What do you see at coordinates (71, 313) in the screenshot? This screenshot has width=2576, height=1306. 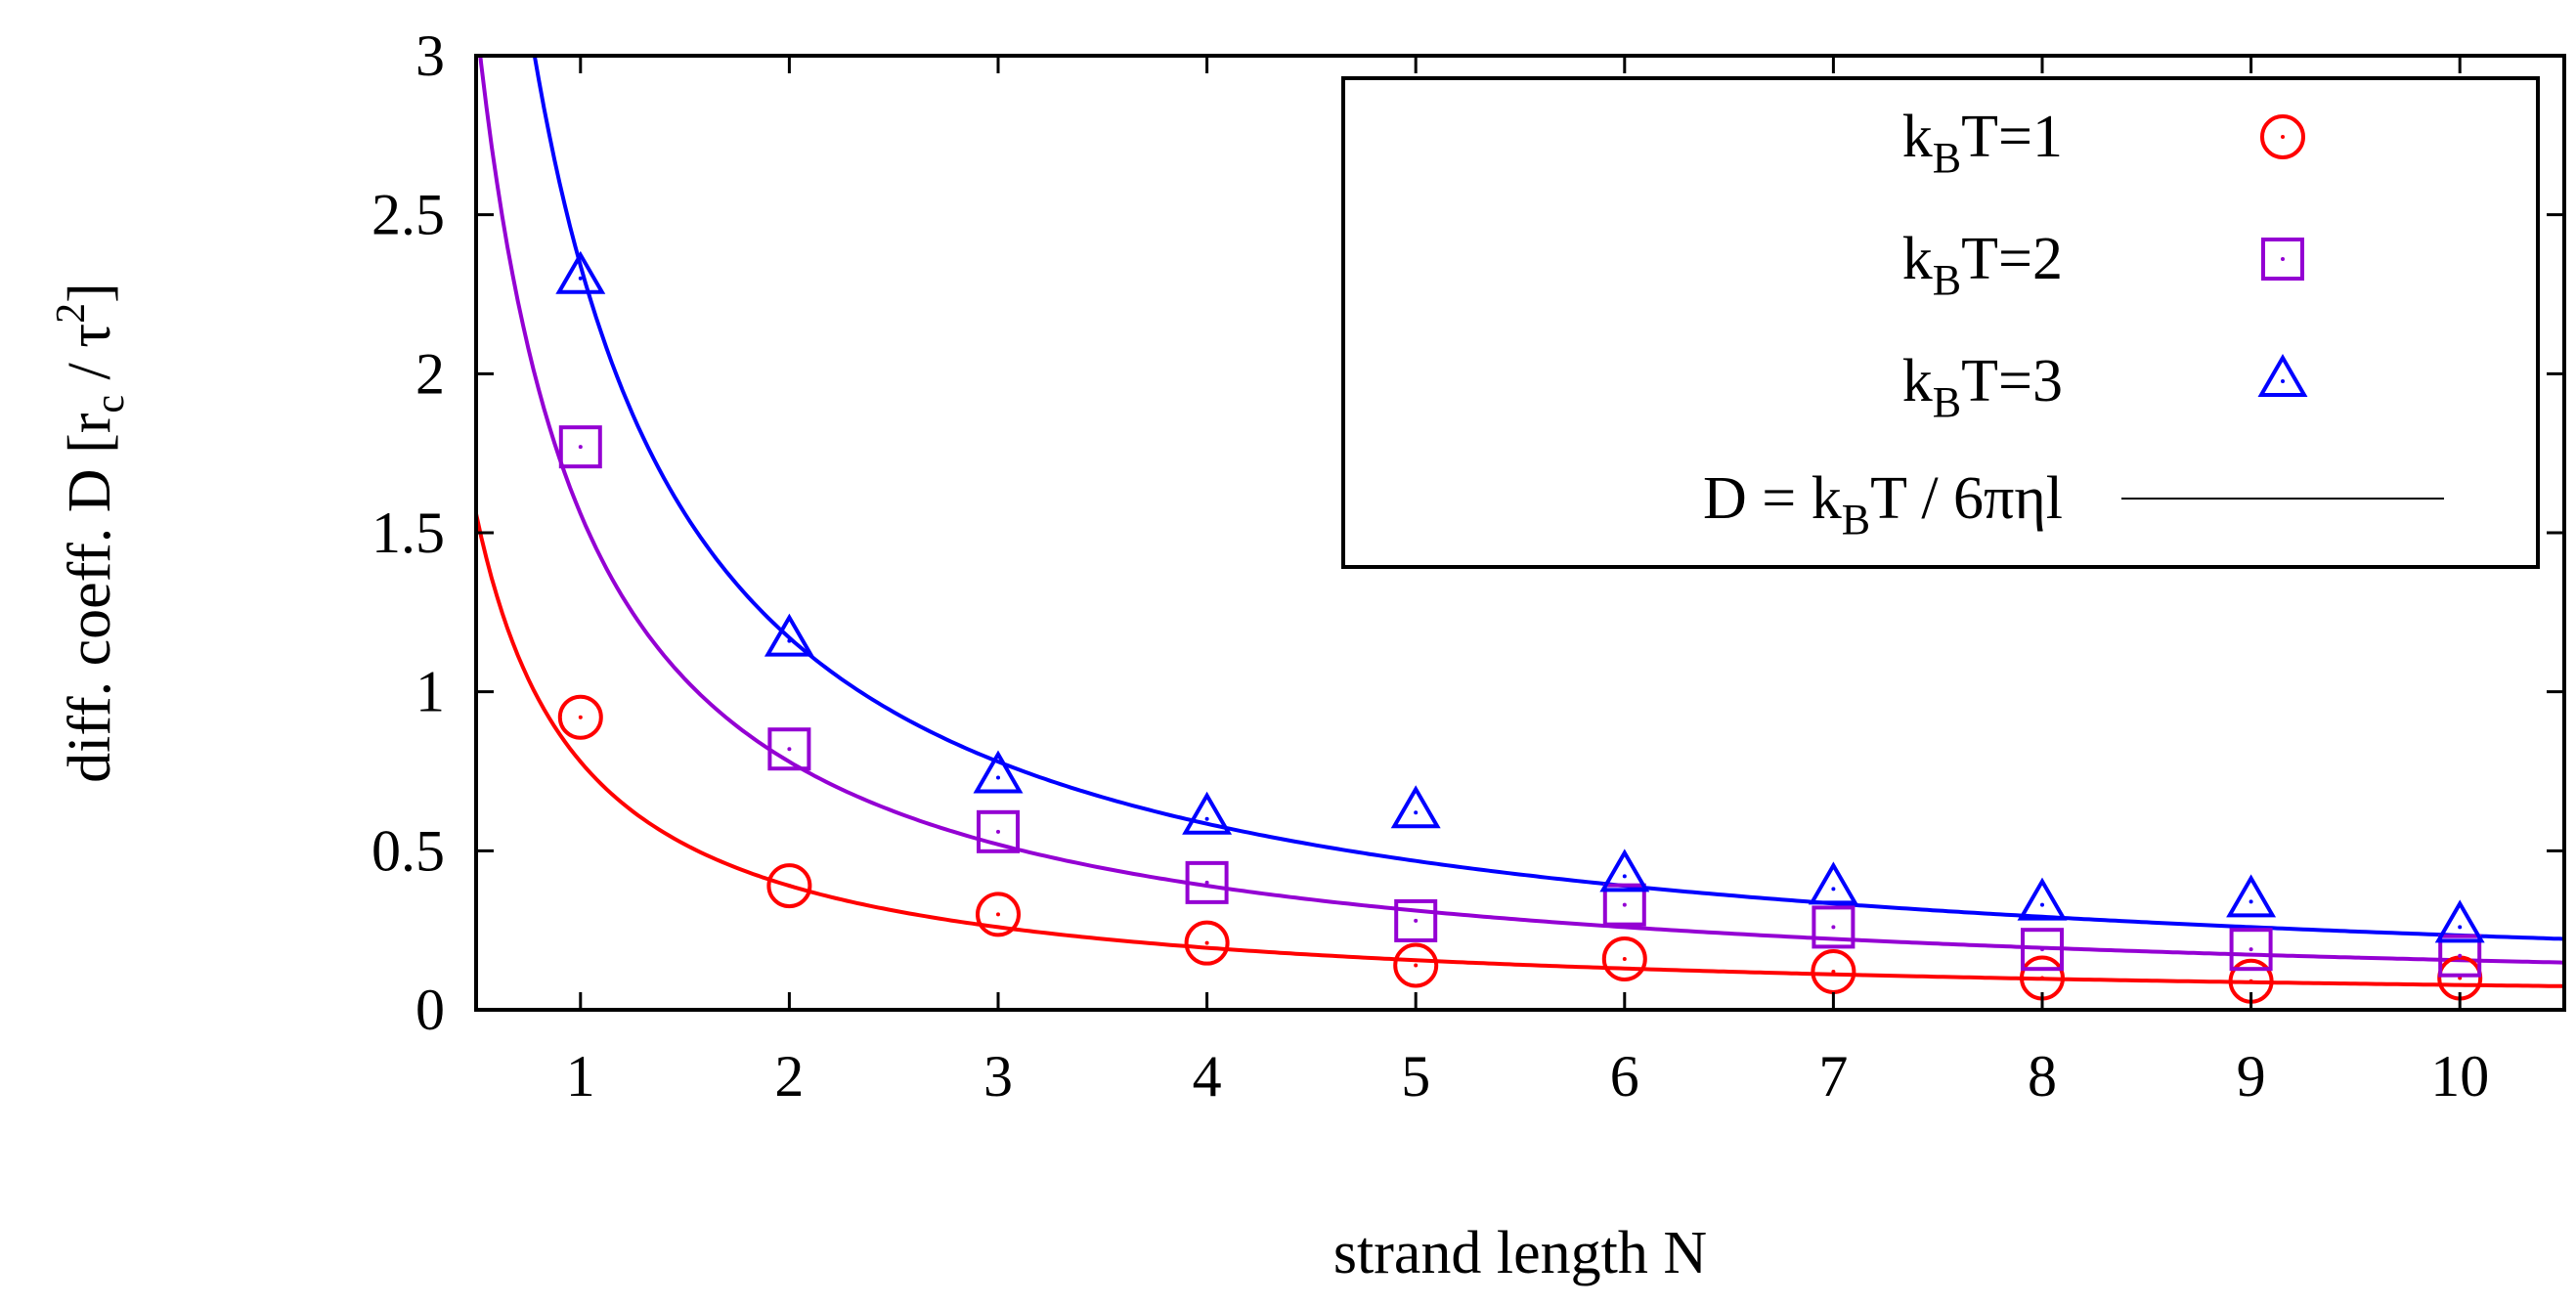 I see `y-axis-title-sup: 2` at bounding box center [71, 313].